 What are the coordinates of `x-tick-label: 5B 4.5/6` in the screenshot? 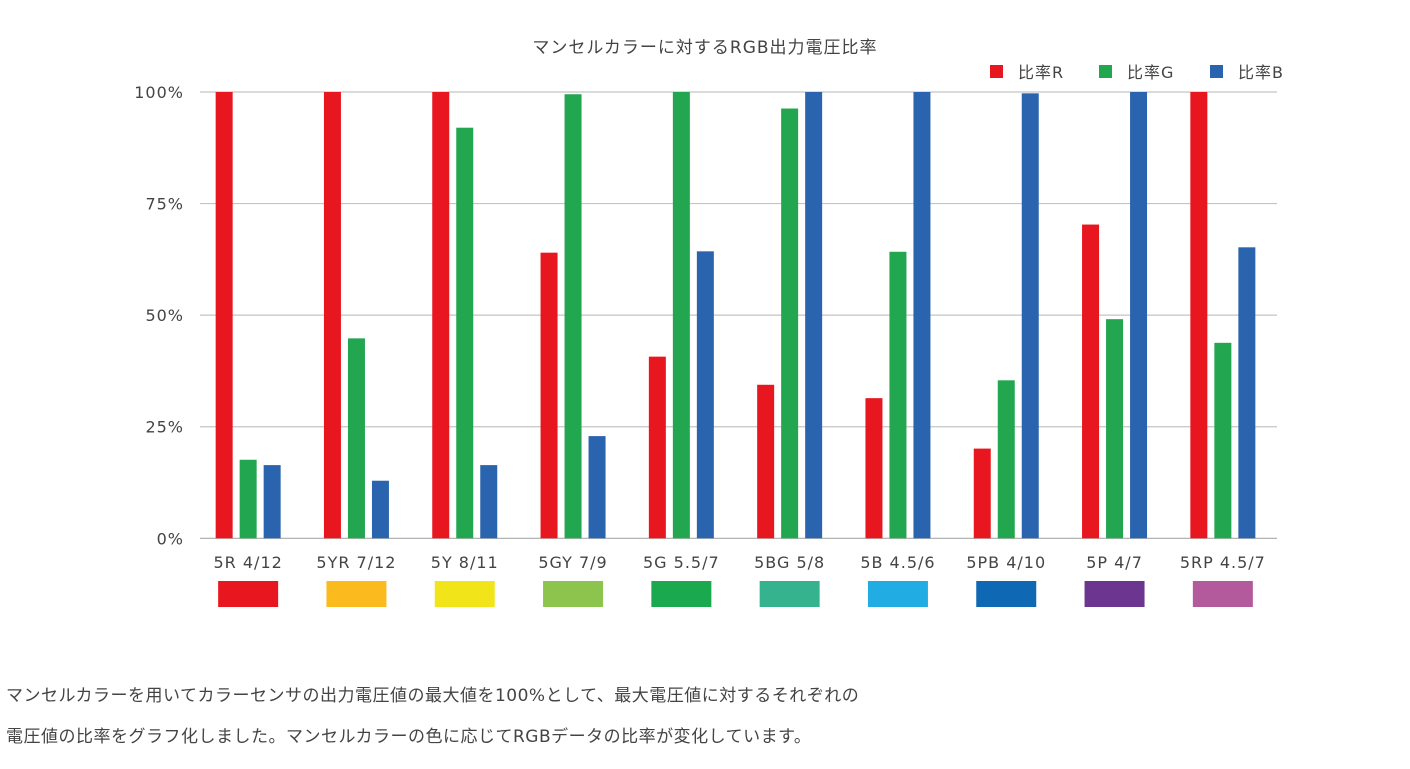 It's located at (897, 562).